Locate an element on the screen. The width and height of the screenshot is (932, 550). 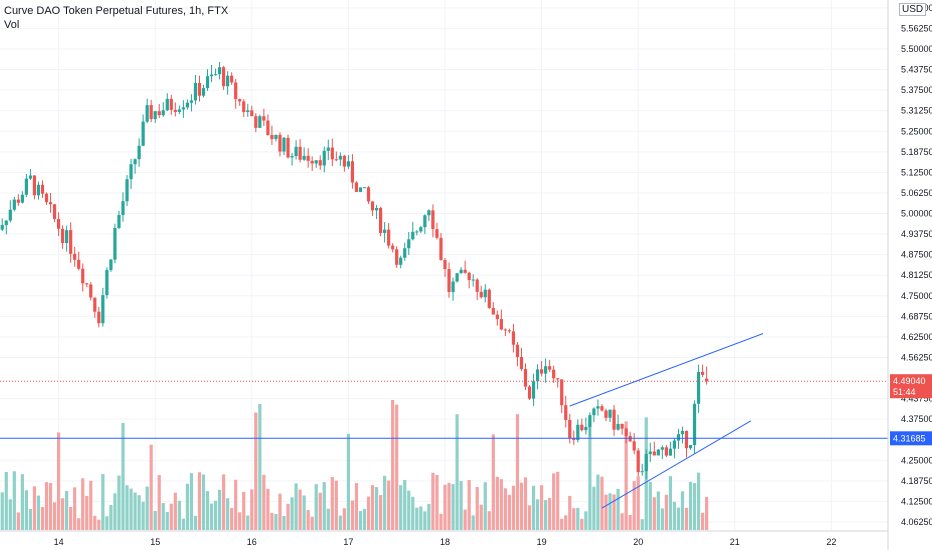
price-tick-label: 5.43750 is located at coordinates (916, 70).